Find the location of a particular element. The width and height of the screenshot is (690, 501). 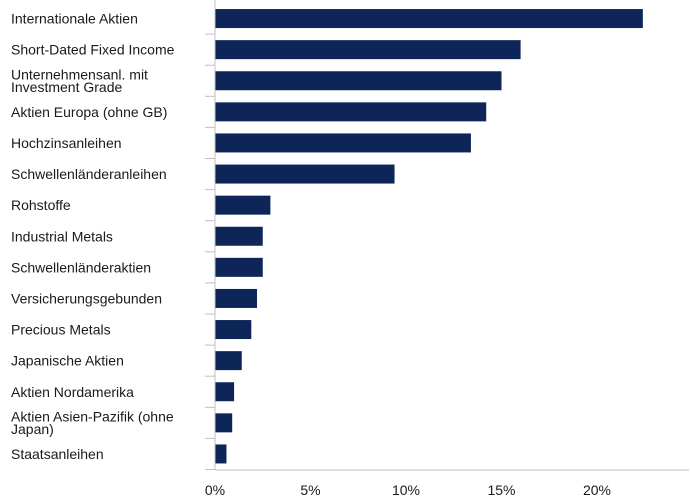

category-label: Japanische Aktien is located at coordinates (67, 361).